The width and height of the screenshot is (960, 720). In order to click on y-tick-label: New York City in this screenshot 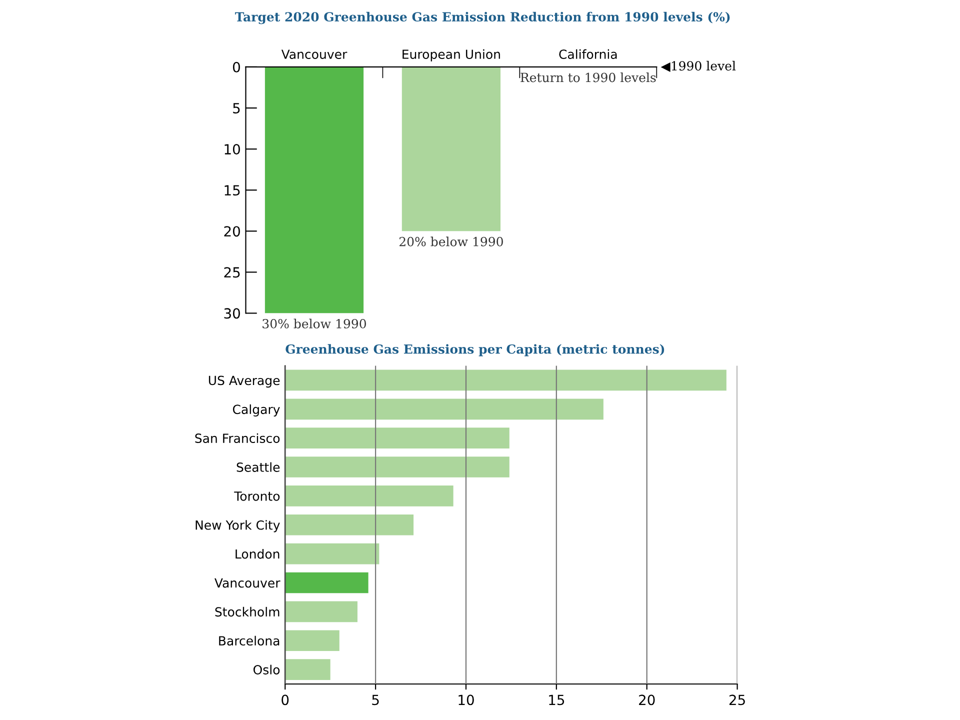, I will do `click(238, 526)`.